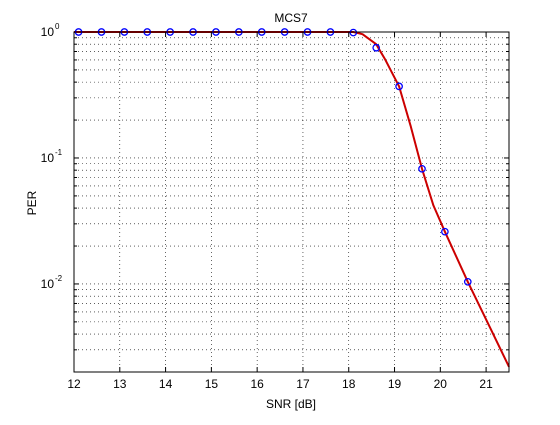 The height and width of the screenshot is (425, 560). I want to click on x-tick-label: 19, so click(395, 384).